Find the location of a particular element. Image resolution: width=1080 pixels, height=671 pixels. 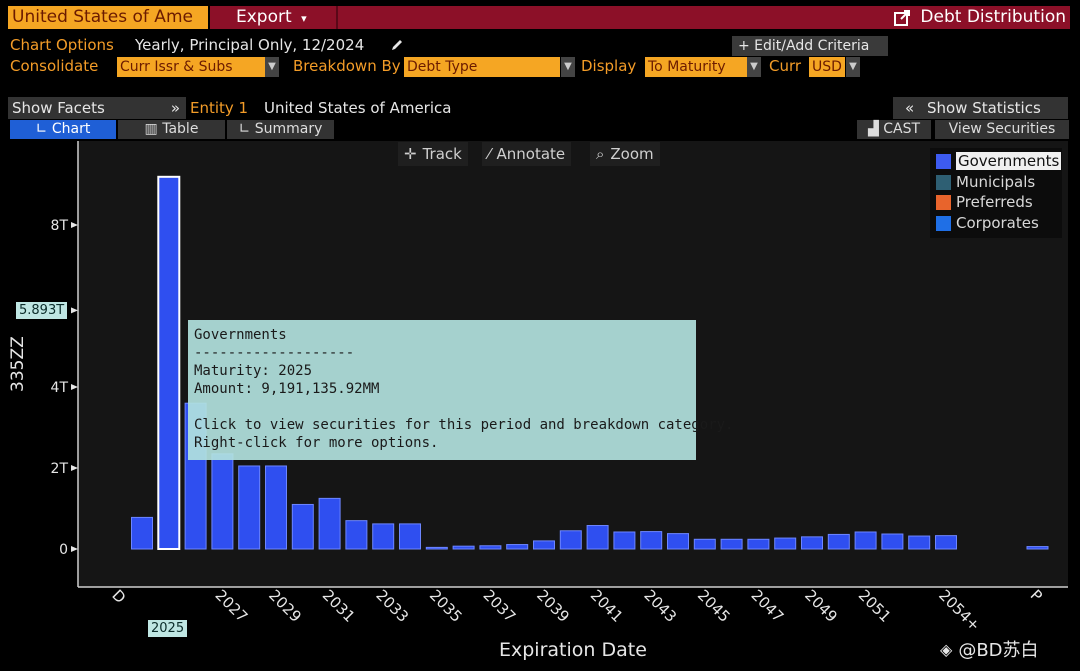

bar-P is located at coordinates (1037, 548).